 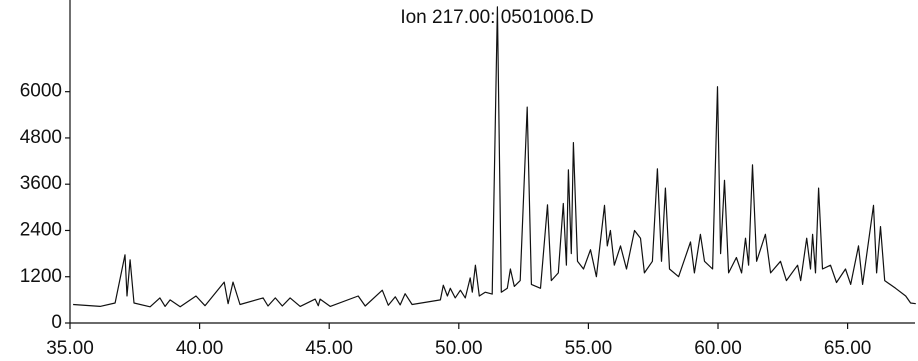 I want to click on y-tick-label: 4800, so click(x=41, y=137).